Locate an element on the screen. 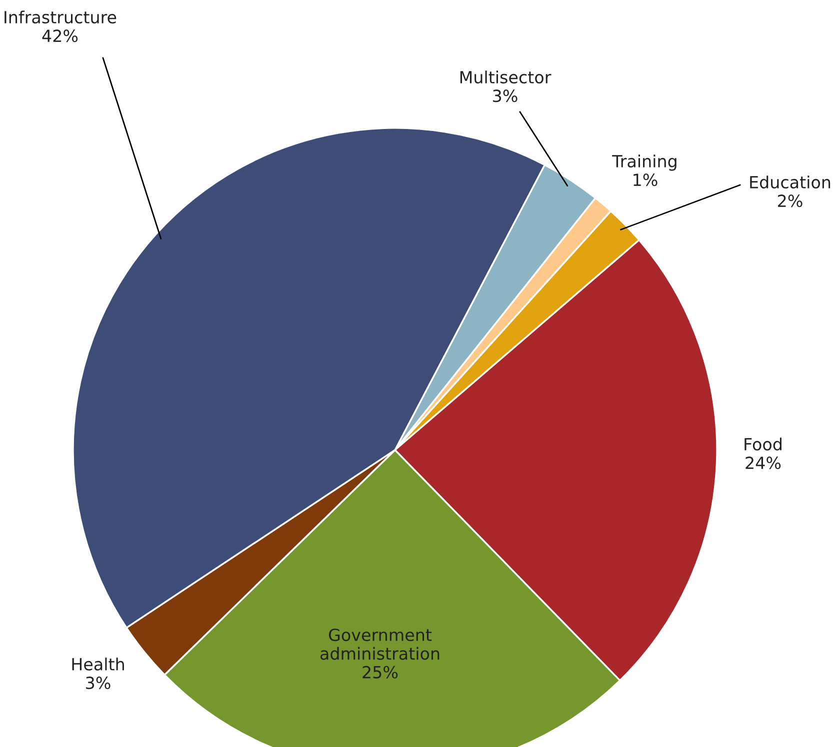 The width and height of the screenshot is (837, 747). slice-label: Government administration is located at coordinates (380, 644).